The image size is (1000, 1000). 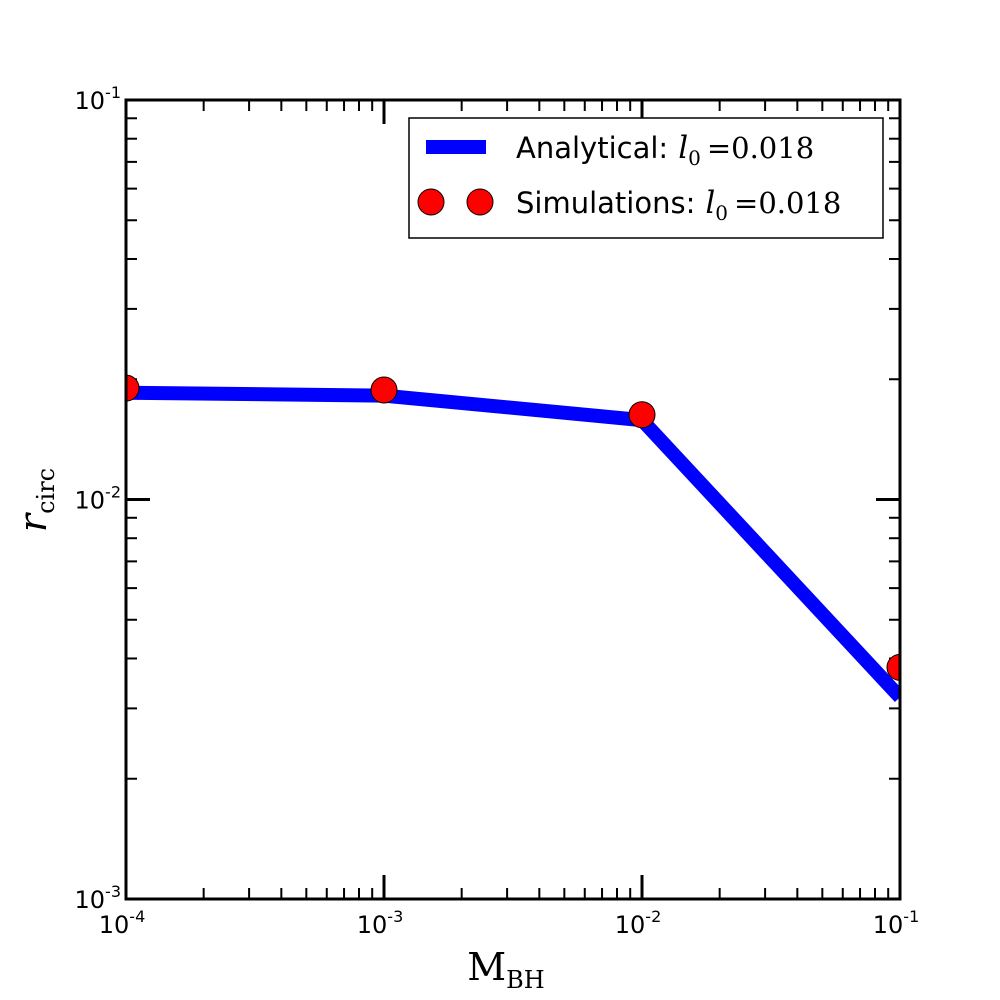 I want to click on legend-entry-analytical: Analytical: l0 =0.018, so click(x=665, y=150).